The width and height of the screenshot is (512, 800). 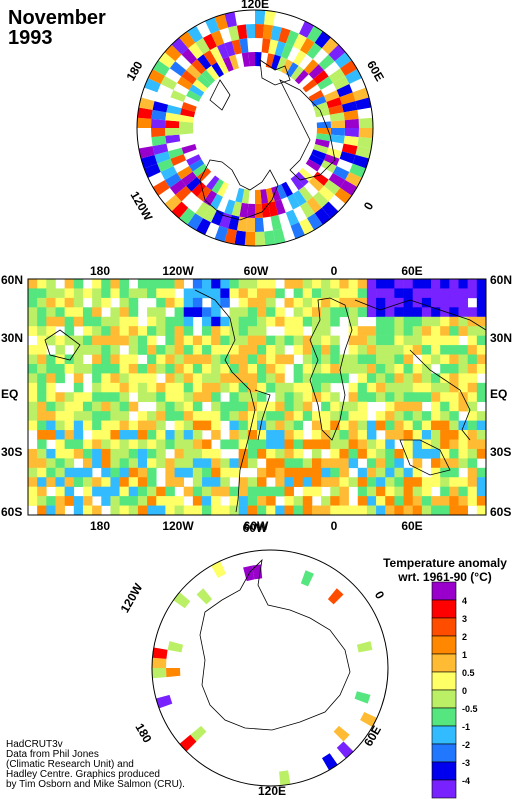 I want to click on south-label-120e: 120E, so click(x=272, y=791).